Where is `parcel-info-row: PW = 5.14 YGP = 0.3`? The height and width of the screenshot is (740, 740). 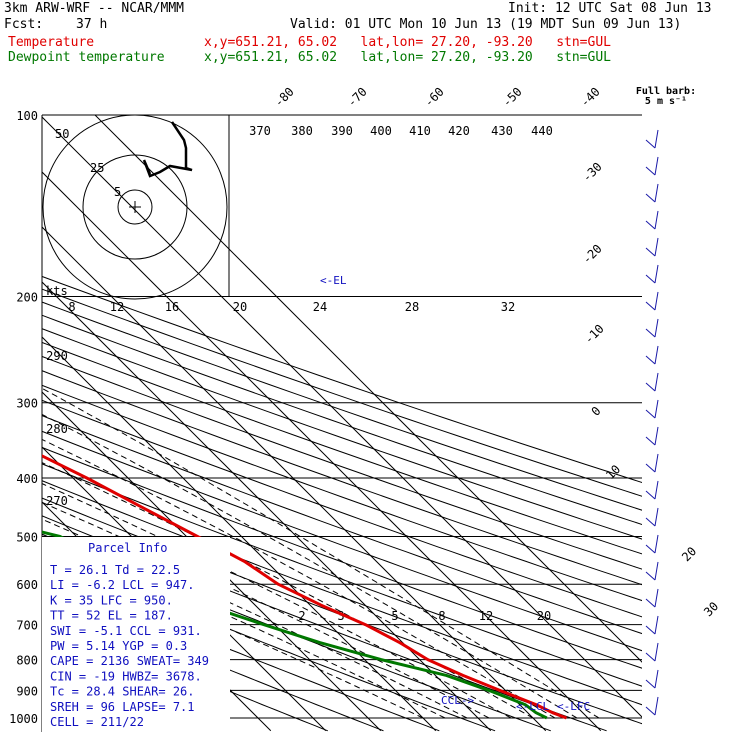
parcel-info-row: PW = 5.14 YGP = 0.3 is located at coordinates (118, 646).